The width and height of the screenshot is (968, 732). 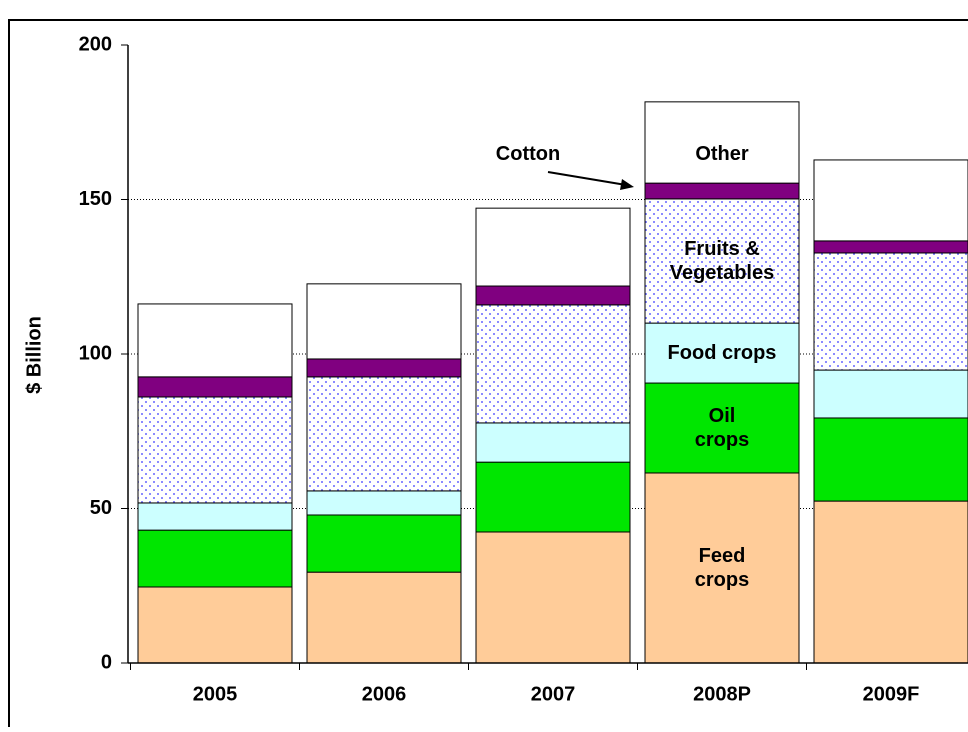 What do you see at coordinates (215, 694) in the screenshot?
I see `x-tick-label: 2005` at bounding box center [215, 694].